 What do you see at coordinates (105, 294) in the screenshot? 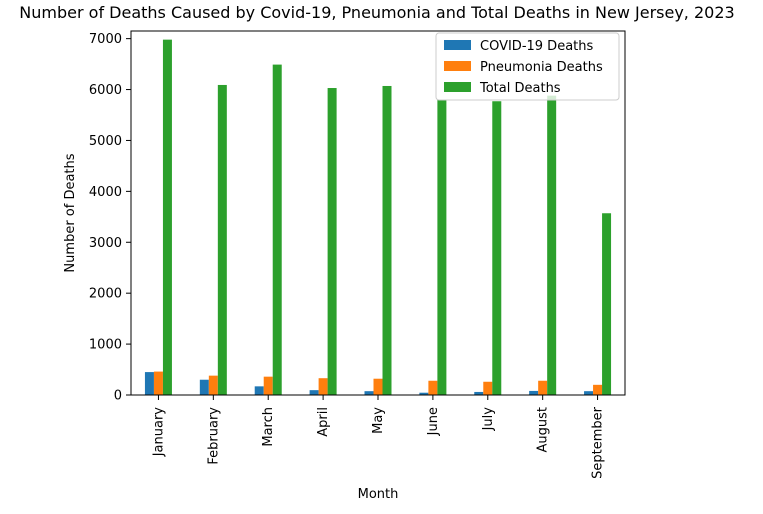
I see `y-tick-label: 2000` at bounding box center [105, 294].